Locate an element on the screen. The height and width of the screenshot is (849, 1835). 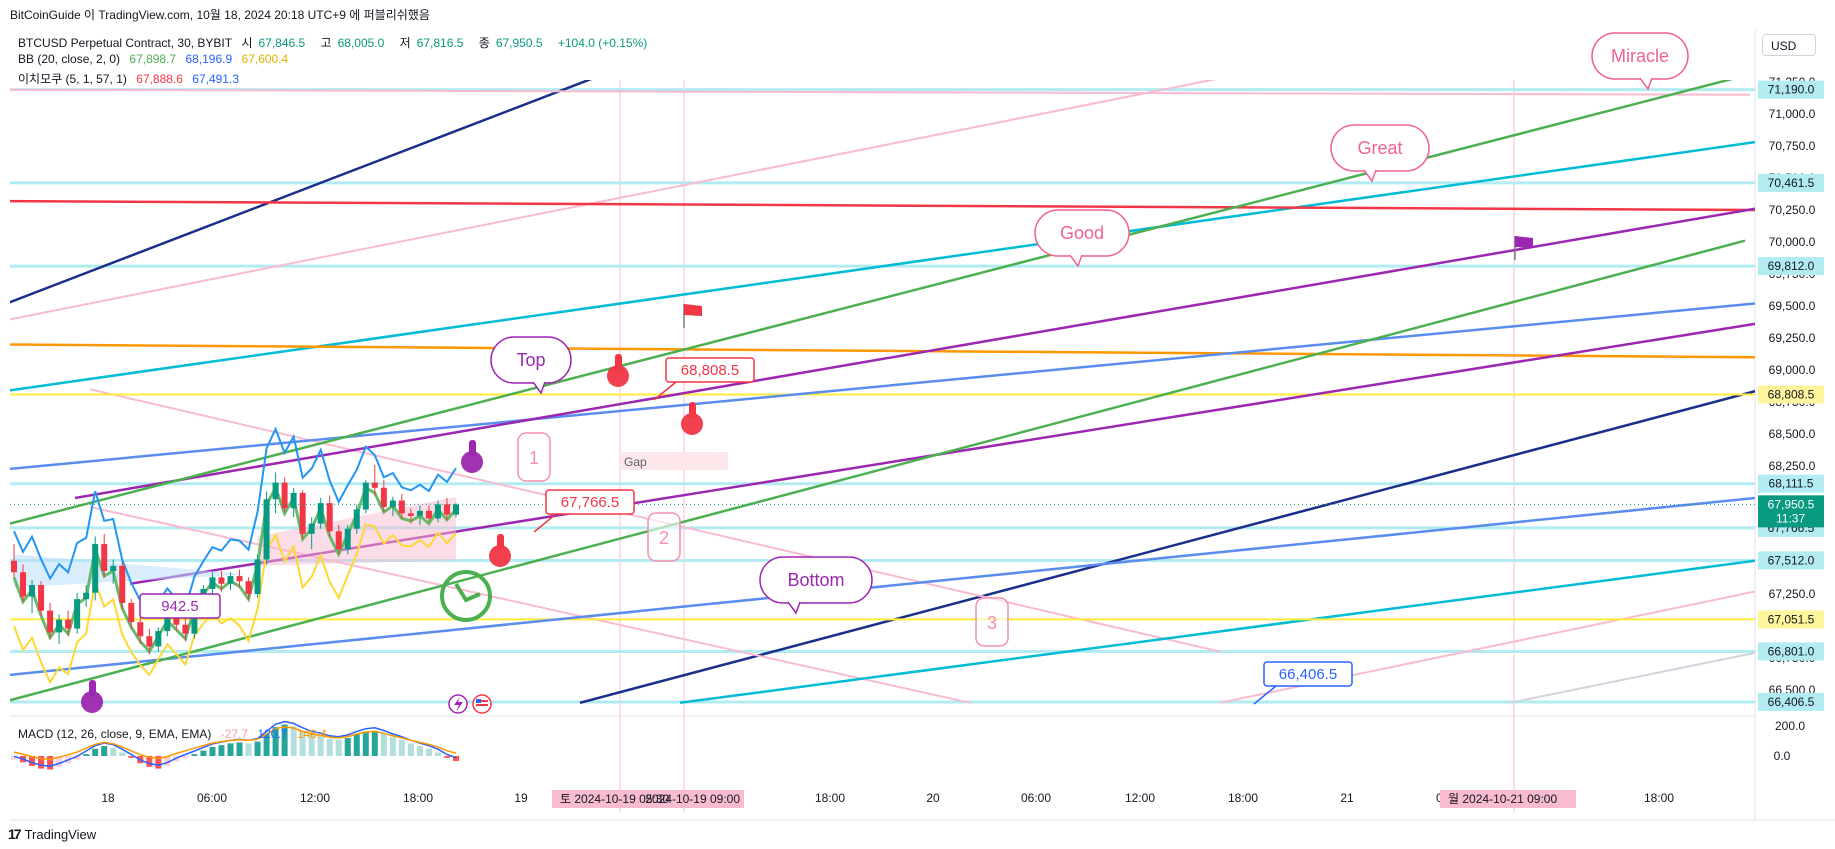
hand-pointer-red-1-icon is located at coordinates (618, 370).